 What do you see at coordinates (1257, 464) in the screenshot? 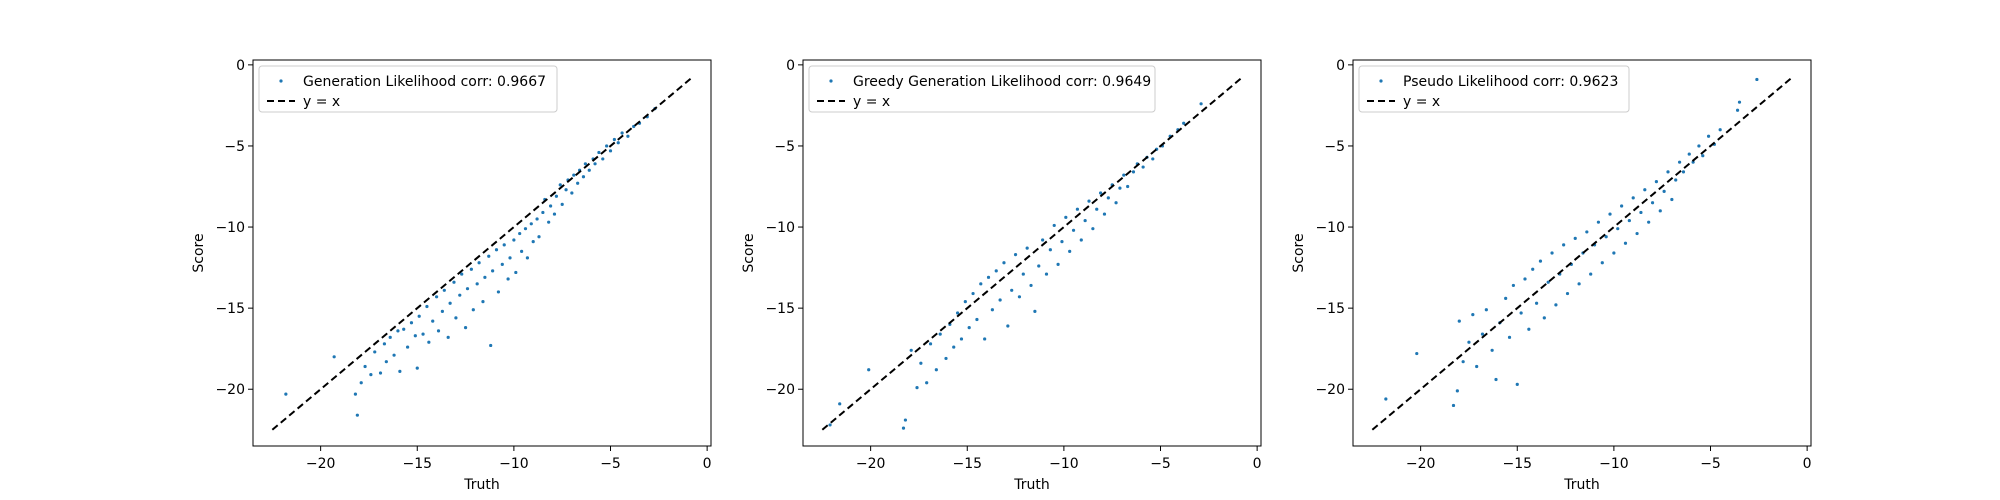
I see `x-tick-label: 0` at bounding box center [1257, 464].